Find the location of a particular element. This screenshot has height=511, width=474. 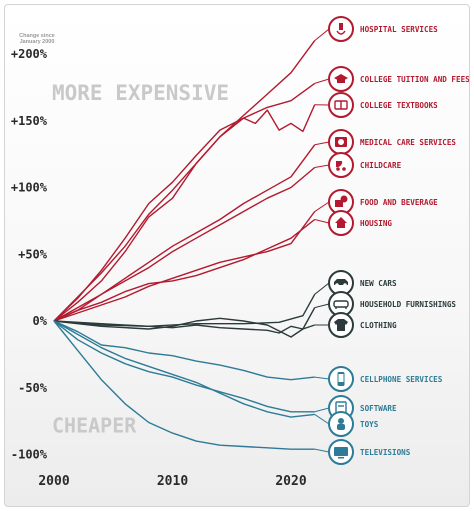

series-label-housing: HOUSING is located at coordinates (353, 223).